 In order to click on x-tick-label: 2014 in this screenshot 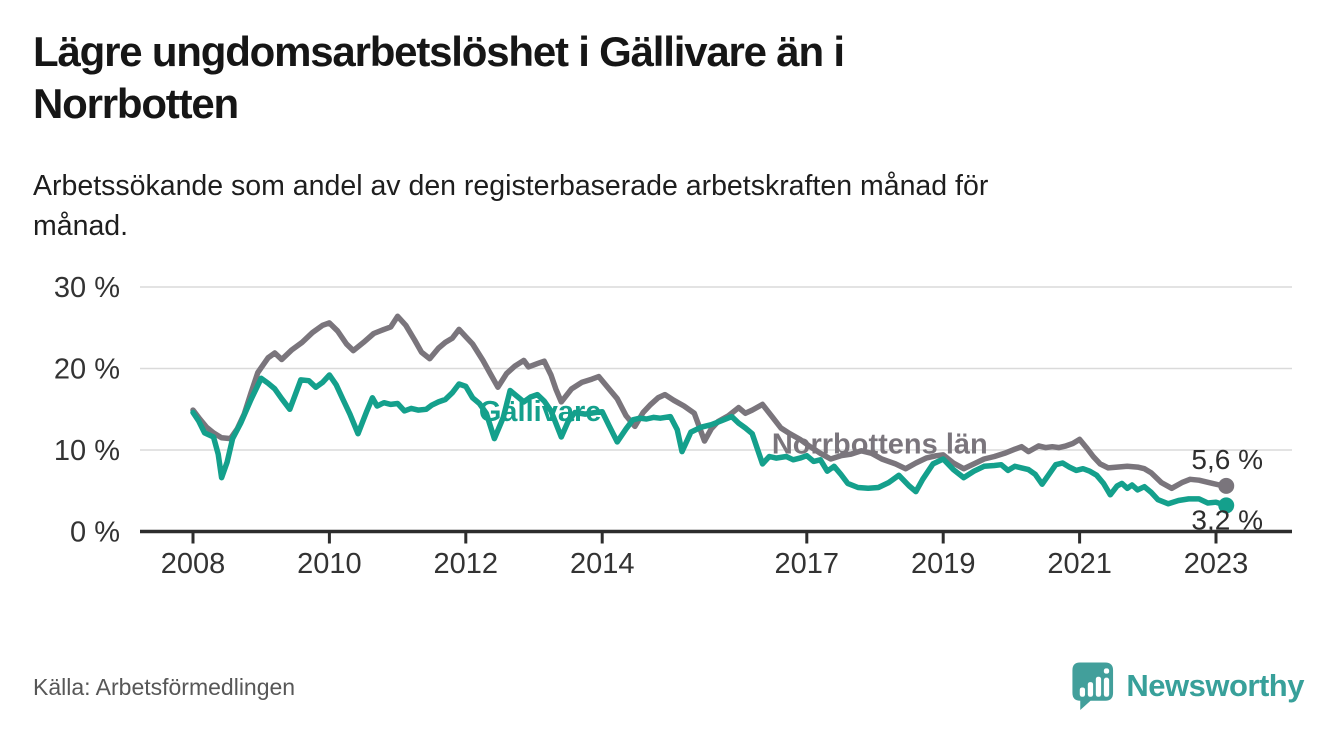, I will do `click(602, 564)`.